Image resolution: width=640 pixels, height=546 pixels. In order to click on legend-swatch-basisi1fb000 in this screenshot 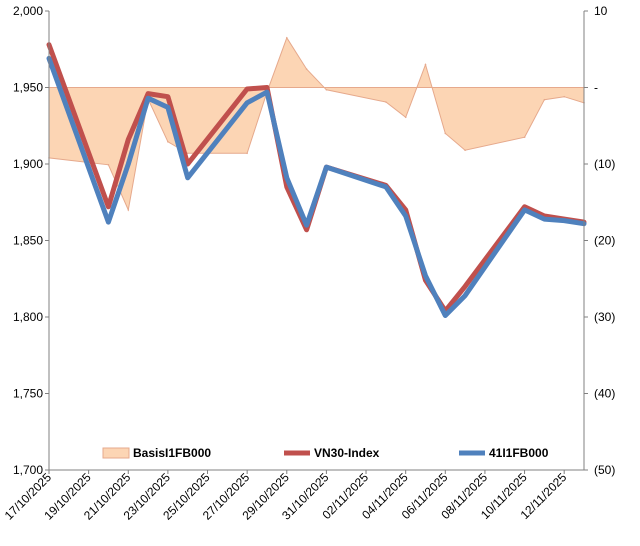, I will do `click(116, 453)`.